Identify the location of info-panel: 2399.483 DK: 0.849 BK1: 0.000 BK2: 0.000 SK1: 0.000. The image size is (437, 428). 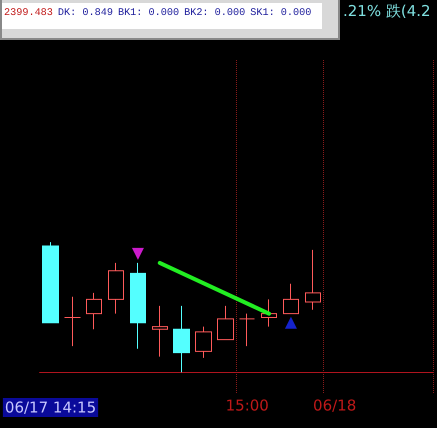
(170, 20).